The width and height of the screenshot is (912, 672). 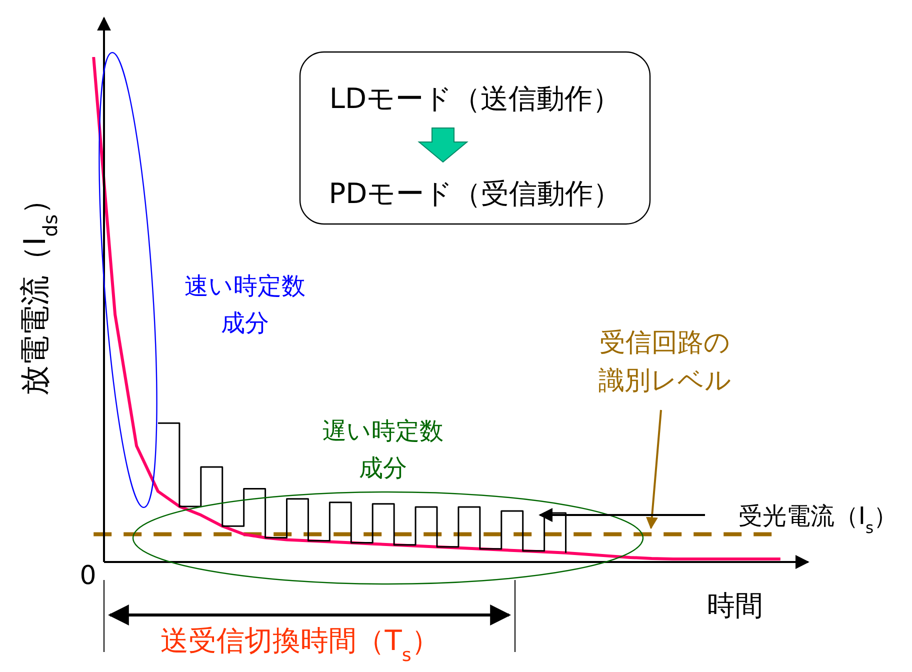 What do you see at coordinates (664, 362) in the screenshot?
I see `ref-line-label: 受信回路の識別レベル` at bounding box center [664, 362].